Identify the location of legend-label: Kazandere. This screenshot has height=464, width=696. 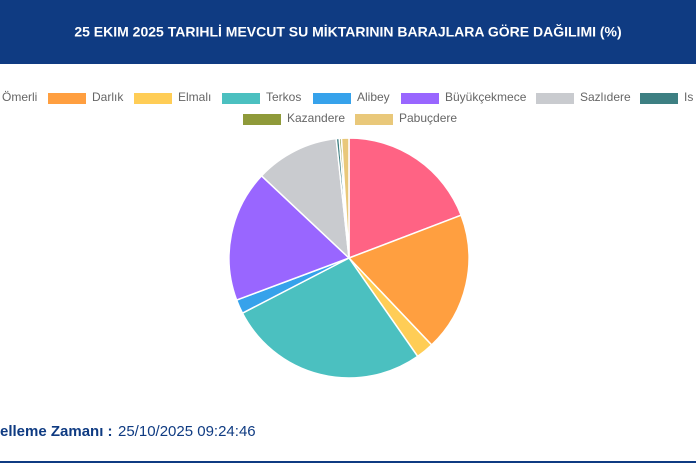
(316, 118).